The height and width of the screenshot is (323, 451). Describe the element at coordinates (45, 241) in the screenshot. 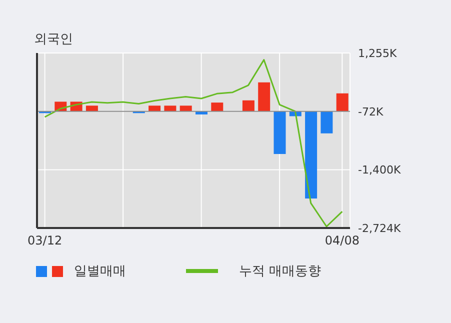

I see `x-tick-label: 03/12` at that location.